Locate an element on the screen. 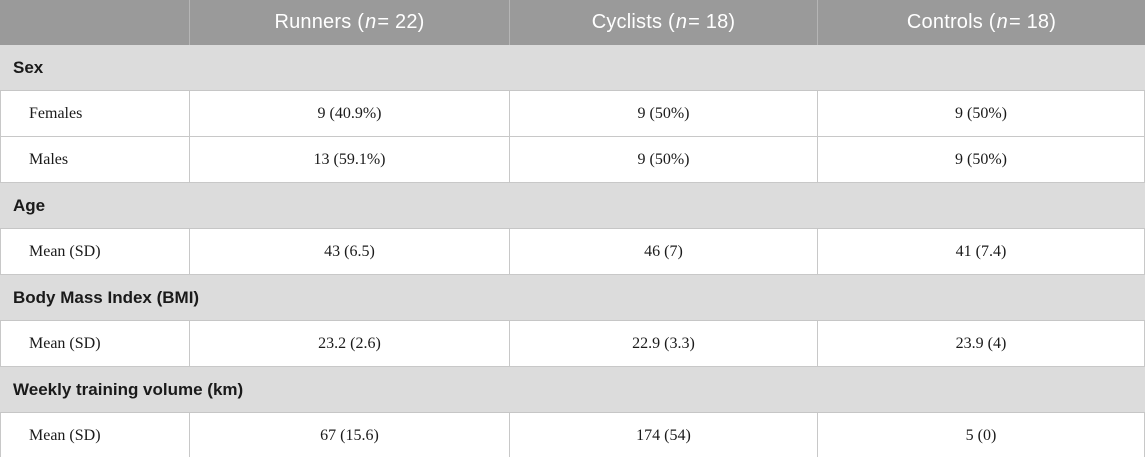 Image resolution: width=1145 pixels, height=457 pixels. row-label-volume-mean: Mean (SD) is located at coordinates (95, 435).